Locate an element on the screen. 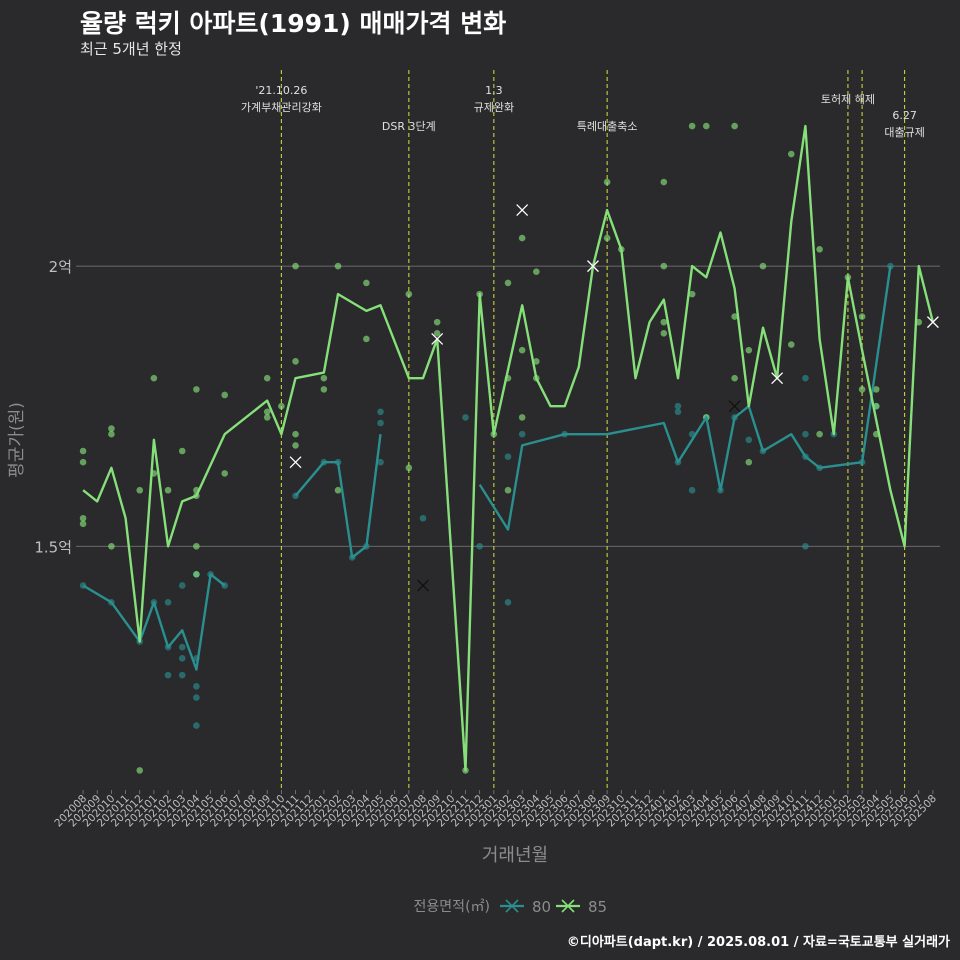 The width and height of the screenshot is (960, 960). legend: 전용면적(㎡) 80 85 is located at coordinates (511, 907).